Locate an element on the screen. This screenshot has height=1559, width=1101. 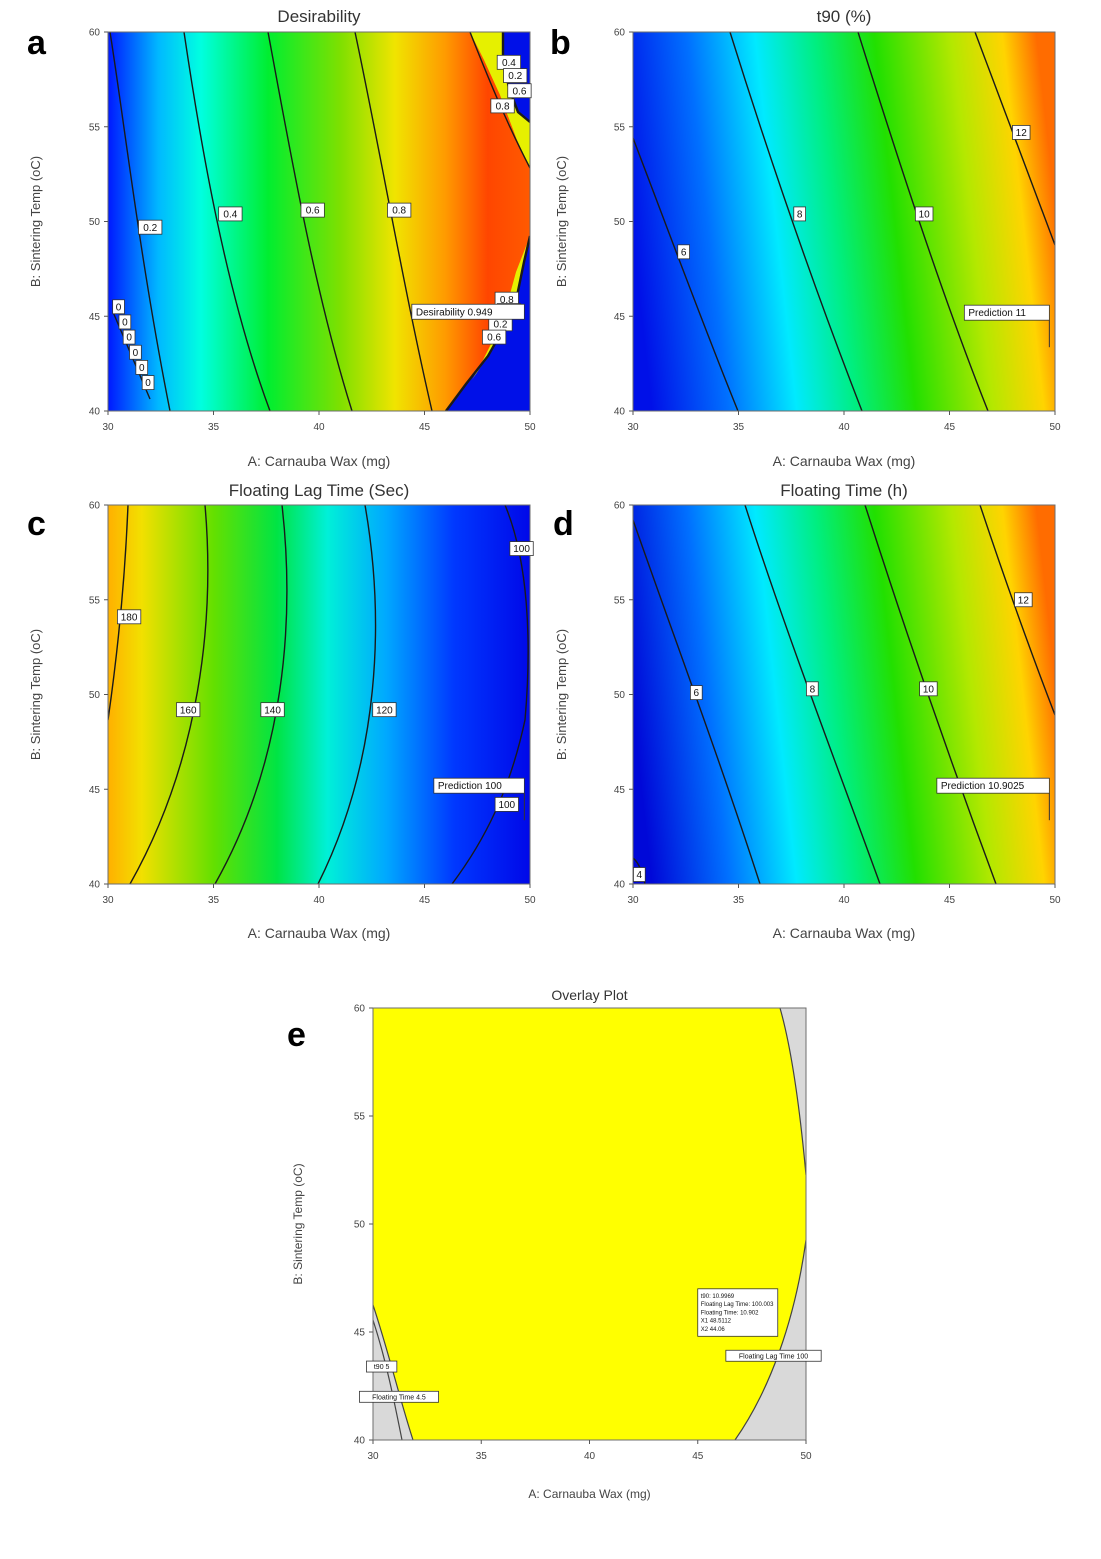
panel-letter-b: b is located at coordinates (560, 43).